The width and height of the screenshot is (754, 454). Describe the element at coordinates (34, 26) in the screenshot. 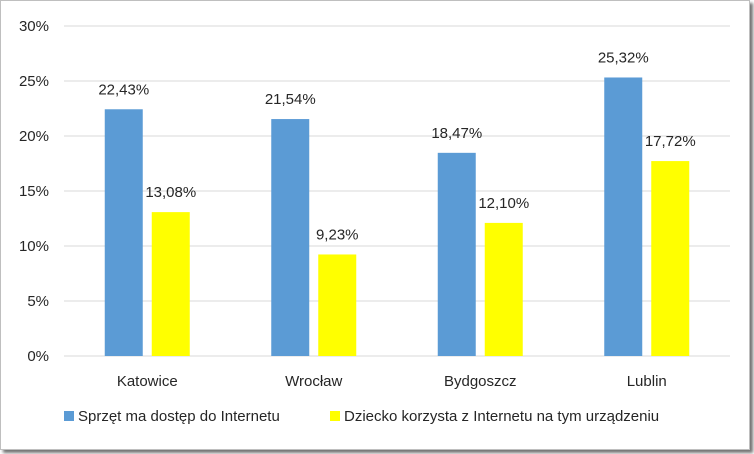

I see `y-tick-label: 30%` at that location.